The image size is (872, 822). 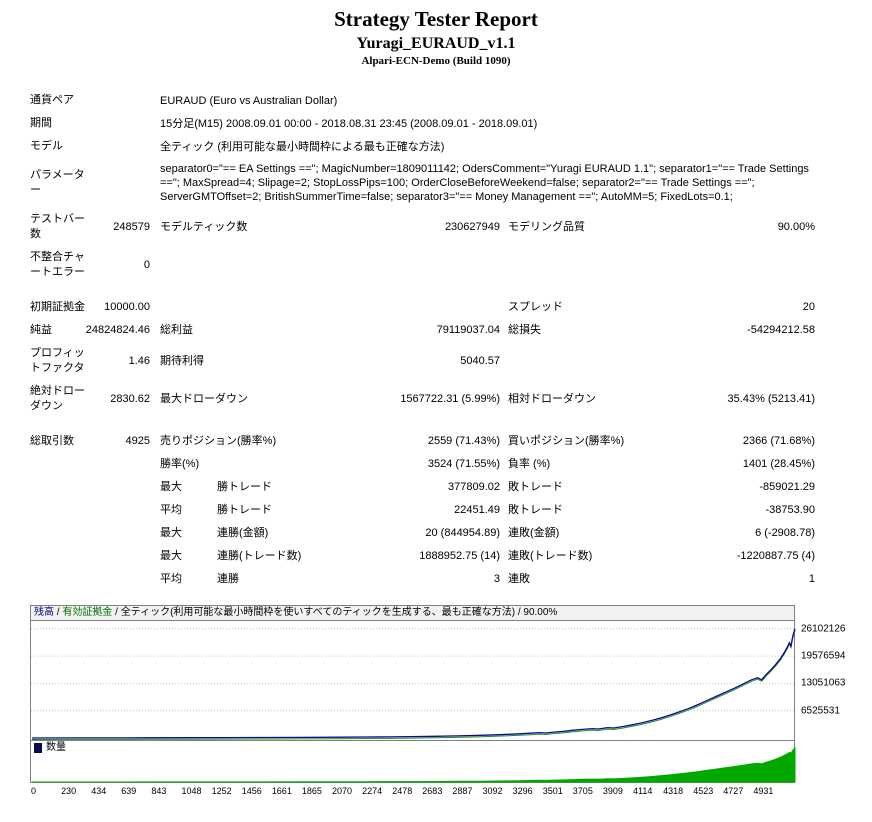 I want to click on row-label: 総取引数, so click(x=52, y=441).